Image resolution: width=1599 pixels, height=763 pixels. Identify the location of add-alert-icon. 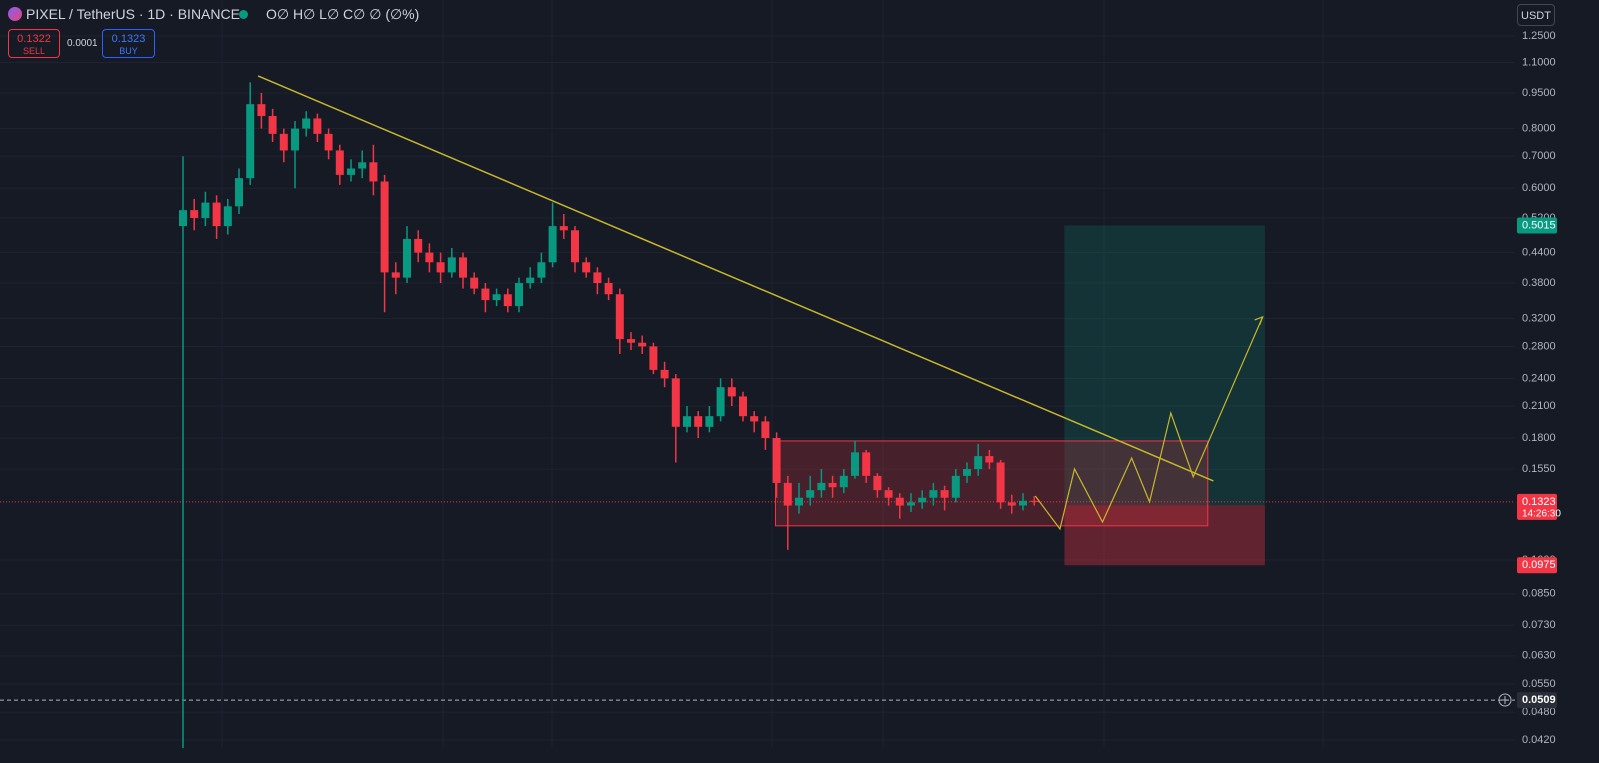
(1505, 700).